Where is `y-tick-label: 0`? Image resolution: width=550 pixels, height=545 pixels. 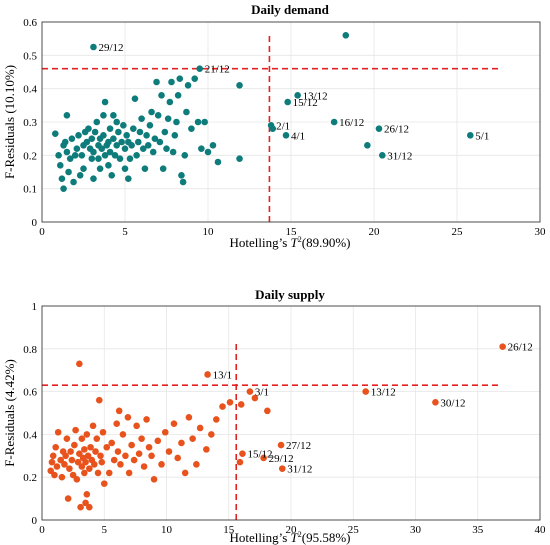 y-tick-label: 0 is located at coordinates (35, 223).